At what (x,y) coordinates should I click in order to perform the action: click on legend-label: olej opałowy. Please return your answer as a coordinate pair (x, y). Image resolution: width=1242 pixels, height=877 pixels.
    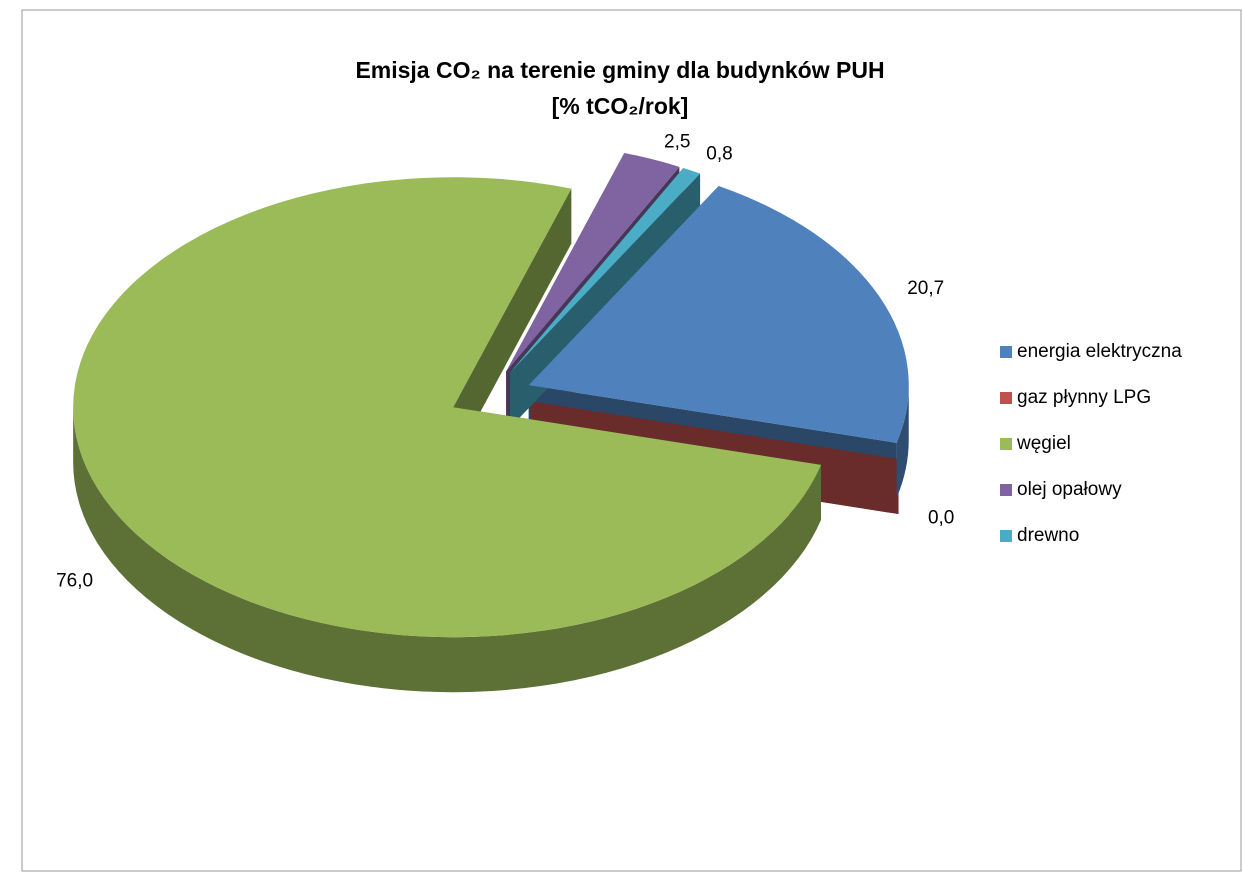
    Looking at the image, I should click on (1069, 489).